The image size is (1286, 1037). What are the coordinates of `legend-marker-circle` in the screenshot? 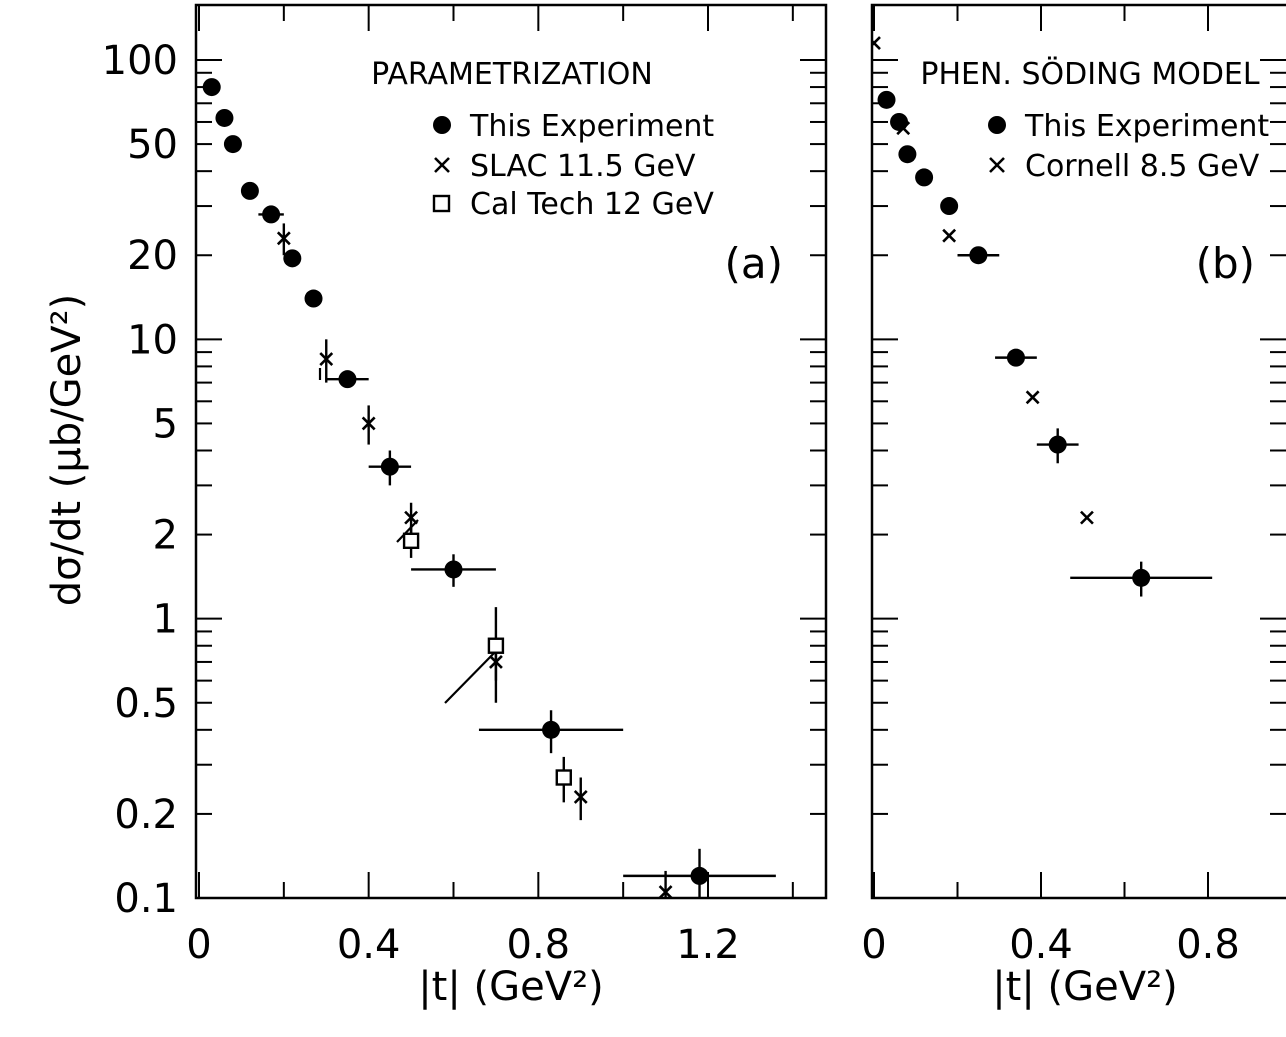 It's located at (442, 125).